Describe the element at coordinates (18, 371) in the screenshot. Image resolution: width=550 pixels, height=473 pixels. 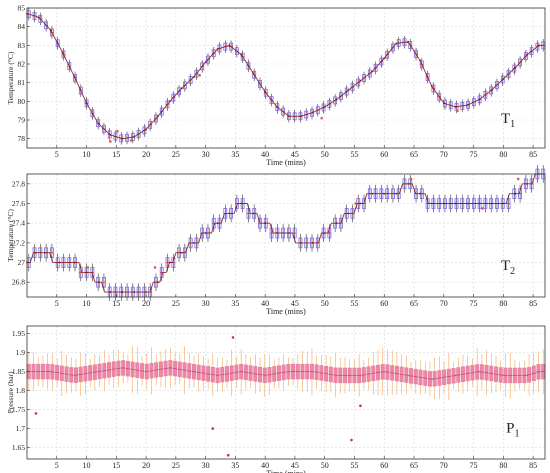
I see `y-tick-label: 1.85` at that location.